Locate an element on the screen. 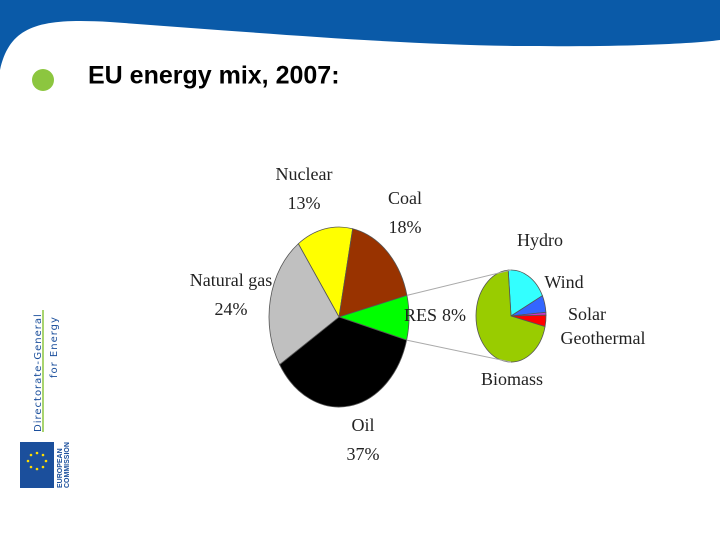 The image size is (720, 540). header-band is located at coordinates (360, 35).